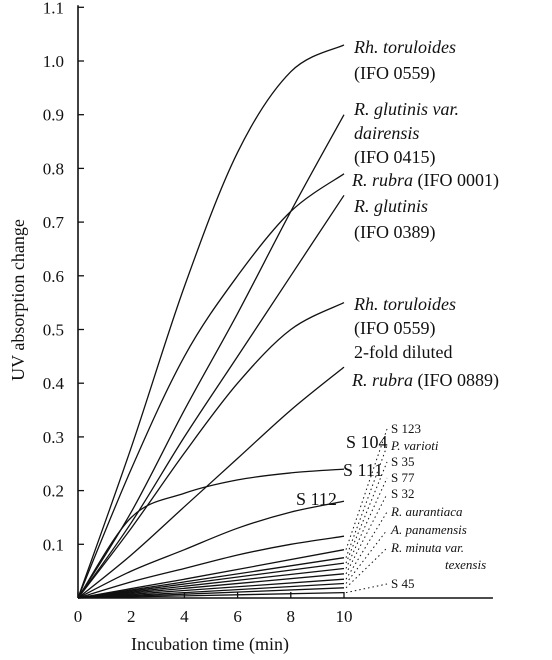 Image resolution: width=552 pixels, height=660 pixels. Describe the element at coordinates (237, 616) in the screenshot. I see `x-tick-label: 6` at that location.